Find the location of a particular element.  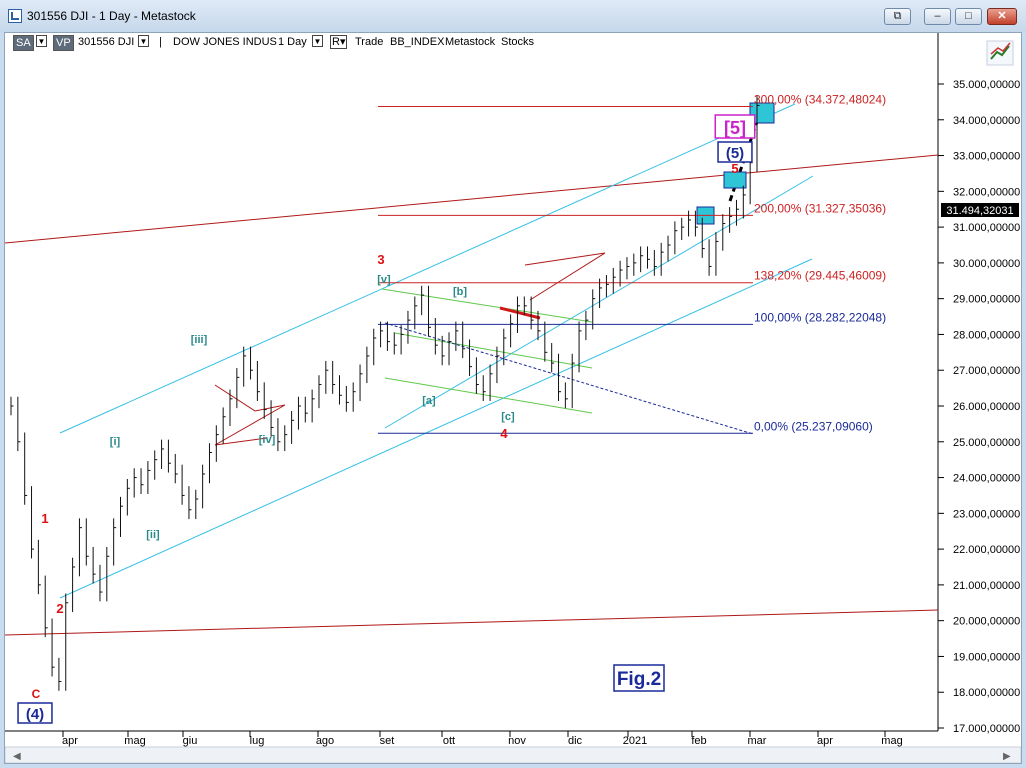

price-tick-label: 26.000,00000 is located at coordinates (986, 407).